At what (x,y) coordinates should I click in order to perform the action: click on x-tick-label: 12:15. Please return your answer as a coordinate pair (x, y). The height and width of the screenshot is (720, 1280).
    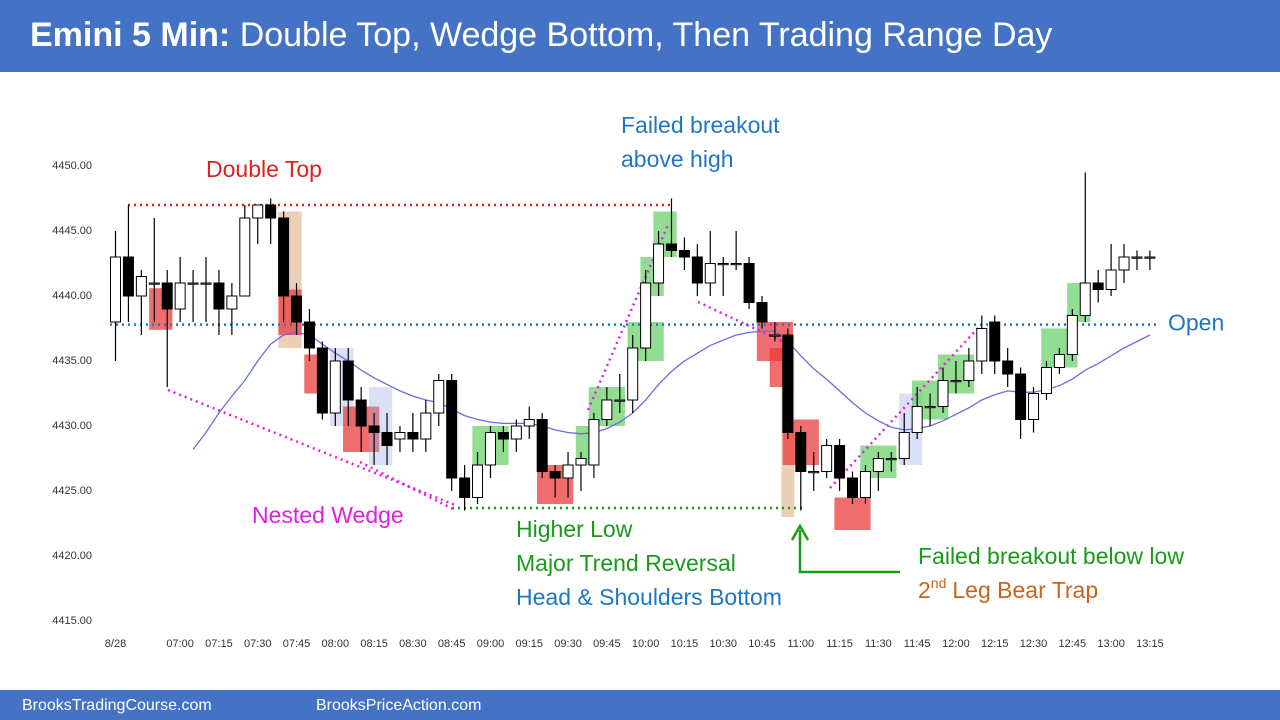
    Looking at the image, I should click on (995, 644).